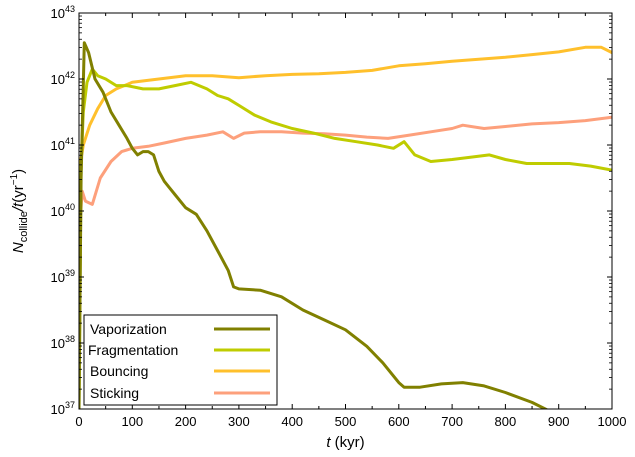 The width and height of the screenshot is (635, 457). What do you see at coordinates (612, 421) in the screenshot?
I see `x-tick-label: 1000` at bounding box center [612, 421].